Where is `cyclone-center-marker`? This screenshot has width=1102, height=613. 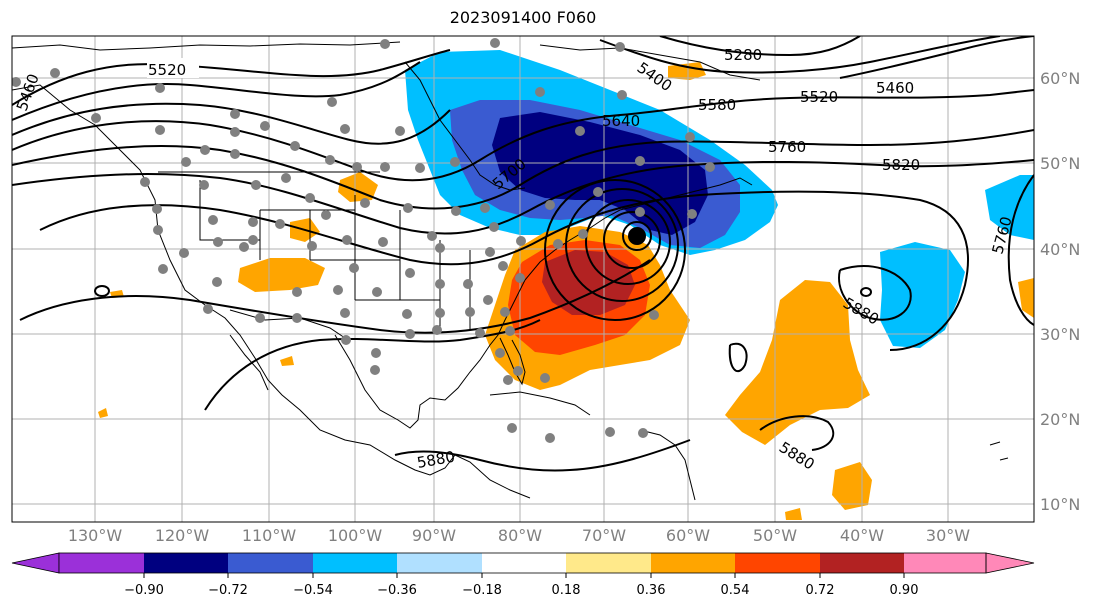 cyclone-center-marker is located at coordinates (637, 236).